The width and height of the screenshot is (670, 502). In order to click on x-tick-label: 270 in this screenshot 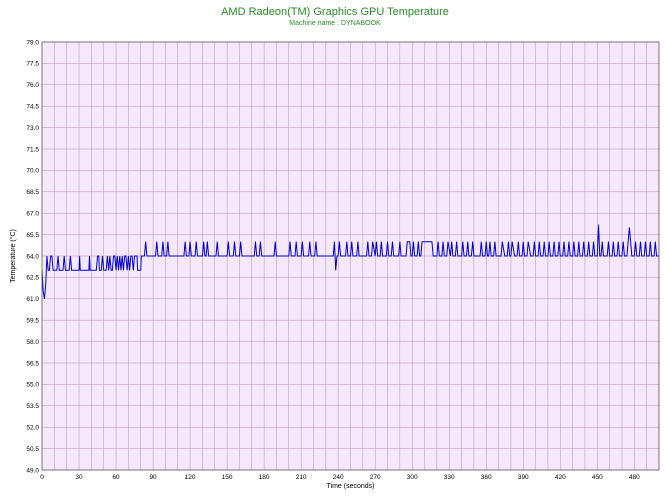, I will do `click(375, 477)`.